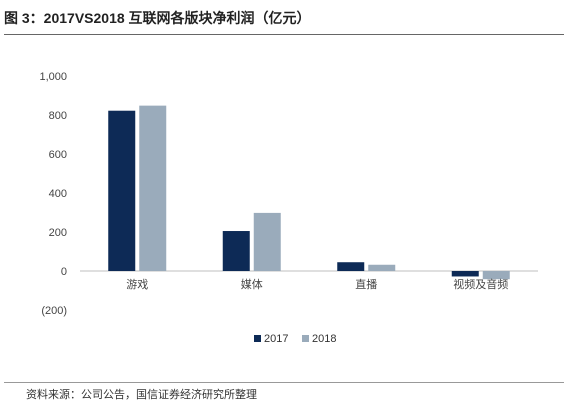 The height and width of the screenshot is (404, 568). Describe the element at coordinates (53, 77) in the screenshot. I see `y-tick-label-0: 1,000` at that location.